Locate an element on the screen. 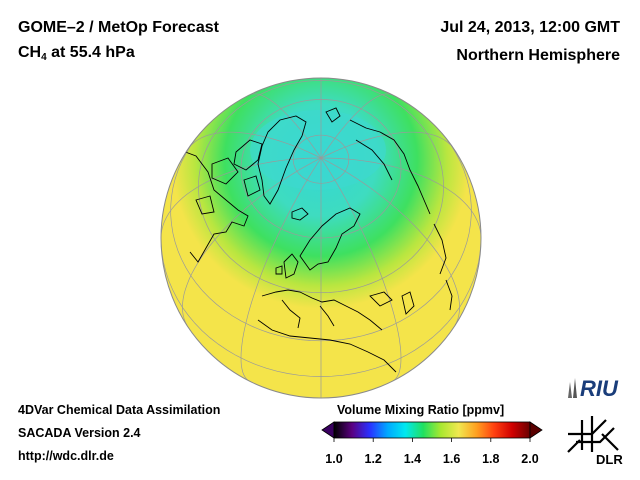  version-label: SACADA Version 2.4 is located at coordinates (79, 433).